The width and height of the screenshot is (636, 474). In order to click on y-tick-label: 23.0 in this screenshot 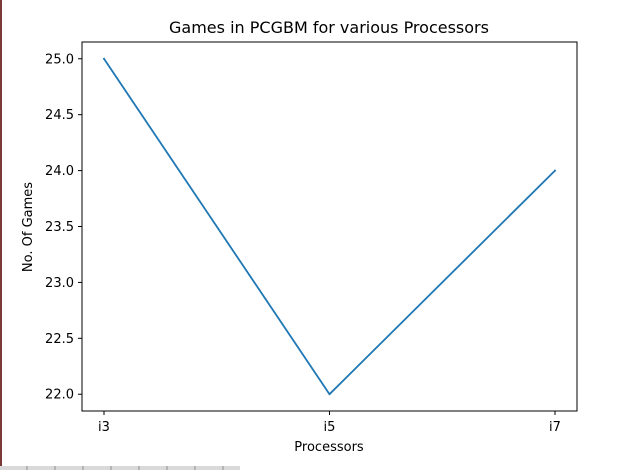, I will do `click(59, 283)`.